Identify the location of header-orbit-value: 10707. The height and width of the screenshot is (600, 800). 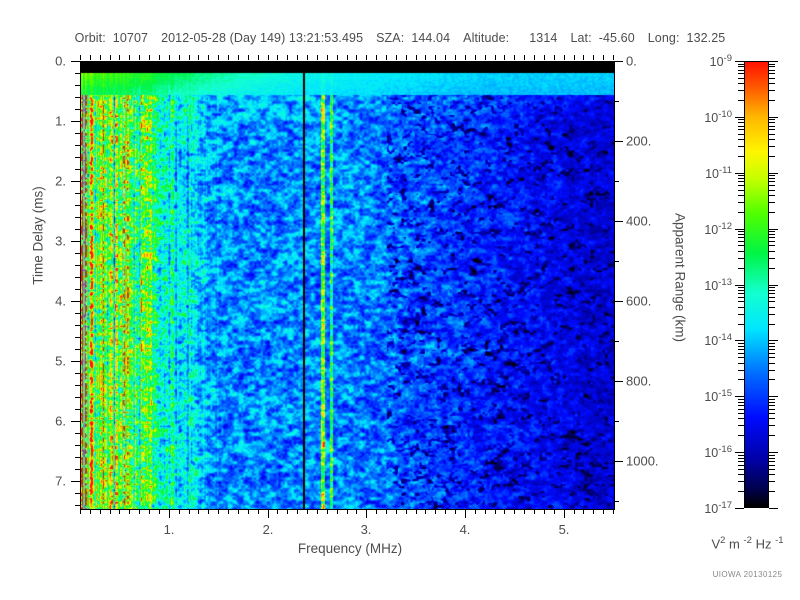
(130, 38).